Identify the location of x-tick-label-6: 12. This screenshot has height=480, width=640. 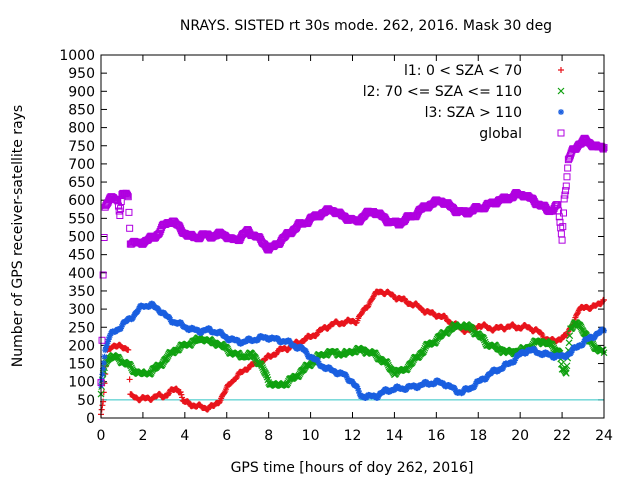
(353, 436).